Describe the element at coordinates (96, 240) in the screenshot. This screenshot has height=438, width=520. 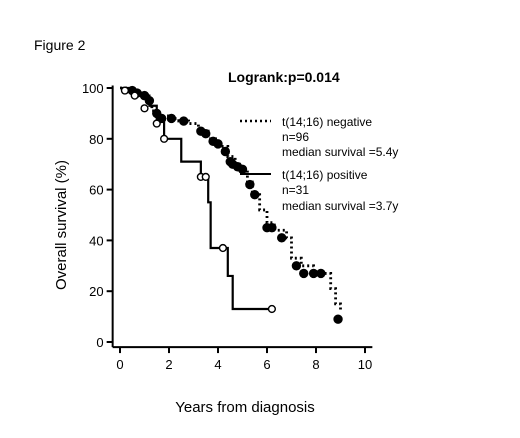
I see `y-tick-label: 40` at that location.